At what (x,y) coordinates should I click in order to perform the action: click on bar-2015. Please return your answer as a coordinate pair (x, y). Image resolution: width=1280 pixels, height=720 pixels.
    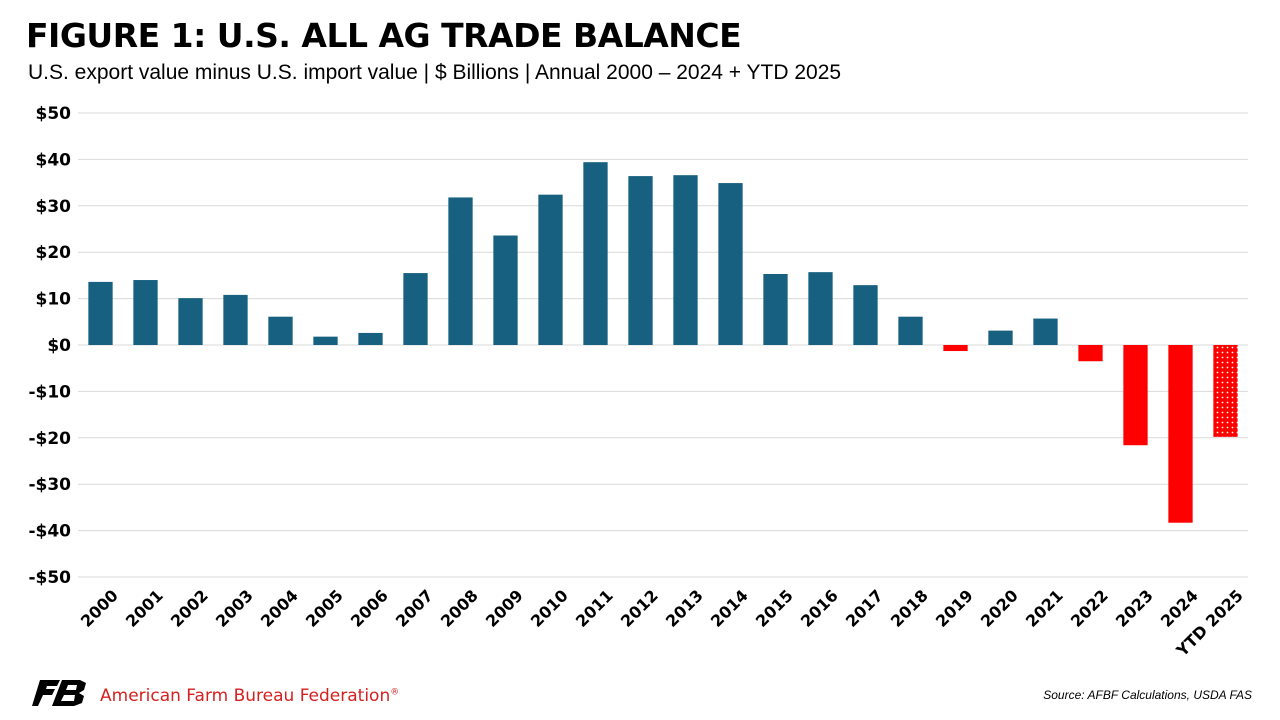
    Looking at the image, I should click on (775, 309).